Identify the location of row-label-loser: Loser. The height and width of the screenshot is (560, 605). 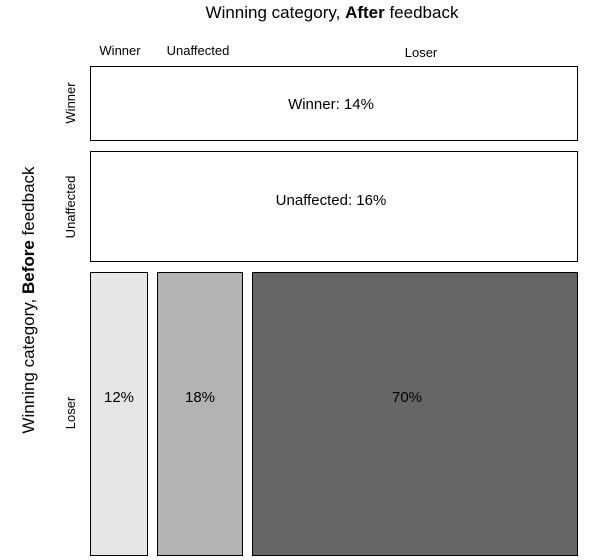
(70, 412).